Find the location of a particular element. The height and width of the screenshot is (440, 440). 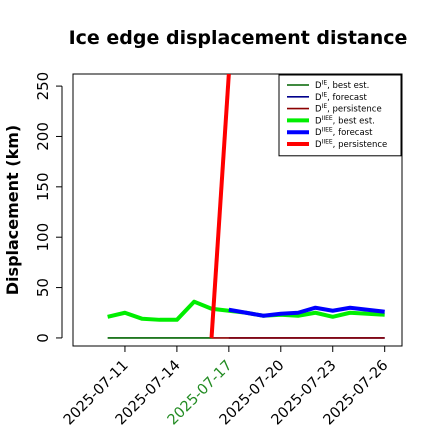

legend-entry: DIE, persistence is located at coordinates (348, 109).